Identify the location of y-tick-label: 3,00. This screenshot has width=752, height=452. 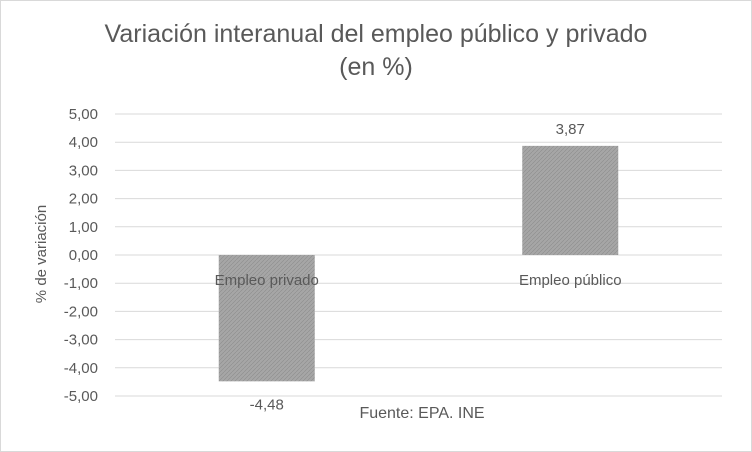
(83, 170).